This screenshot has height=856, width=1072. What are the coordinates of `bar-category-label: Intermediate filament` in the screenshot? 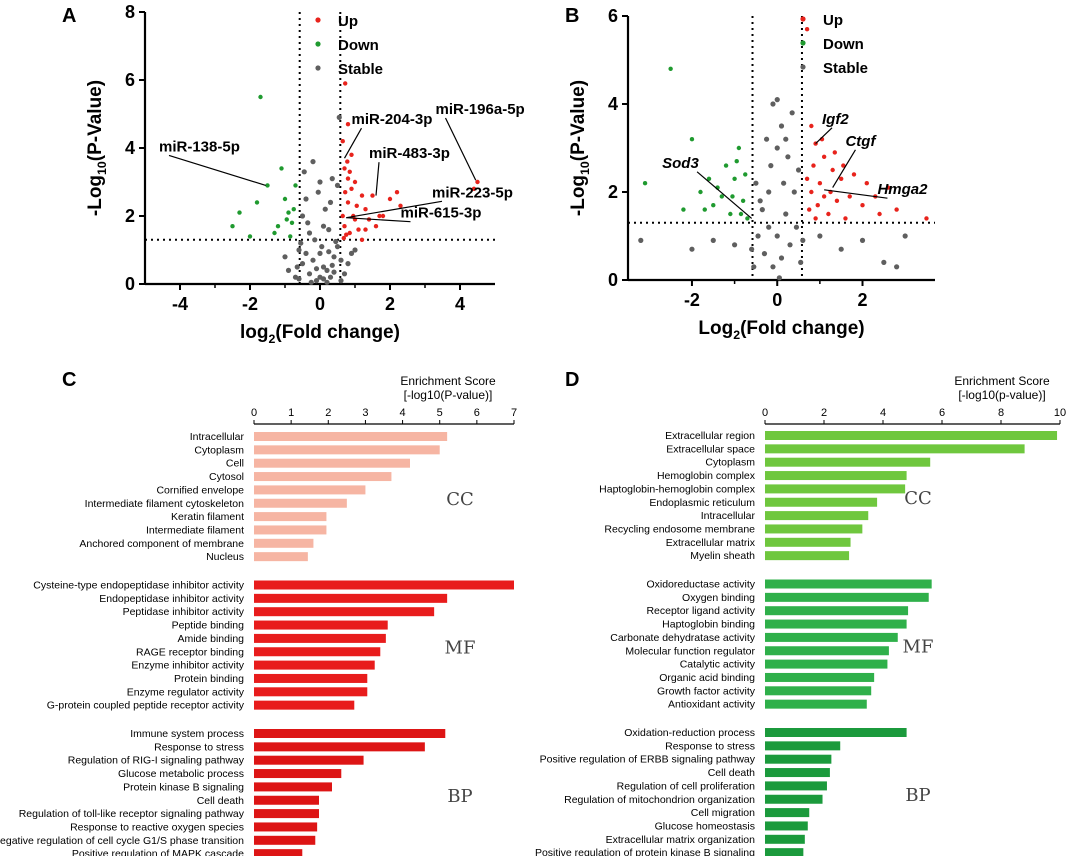 It's located at (195, 530).